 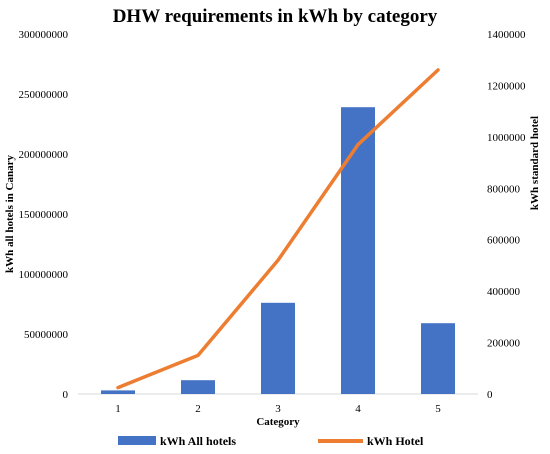 I want to click on left-tick-label: 50000000, so click(x=46, y=335).